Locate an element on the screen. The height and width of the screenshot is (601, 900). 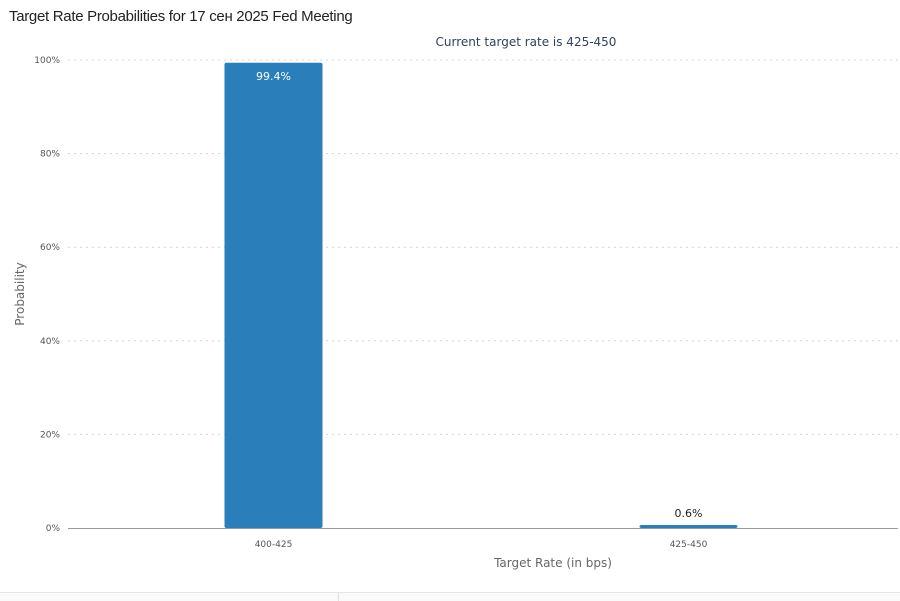
chart-subtitle: Current target rate is 425-450 is located at coordinates (526, 42).